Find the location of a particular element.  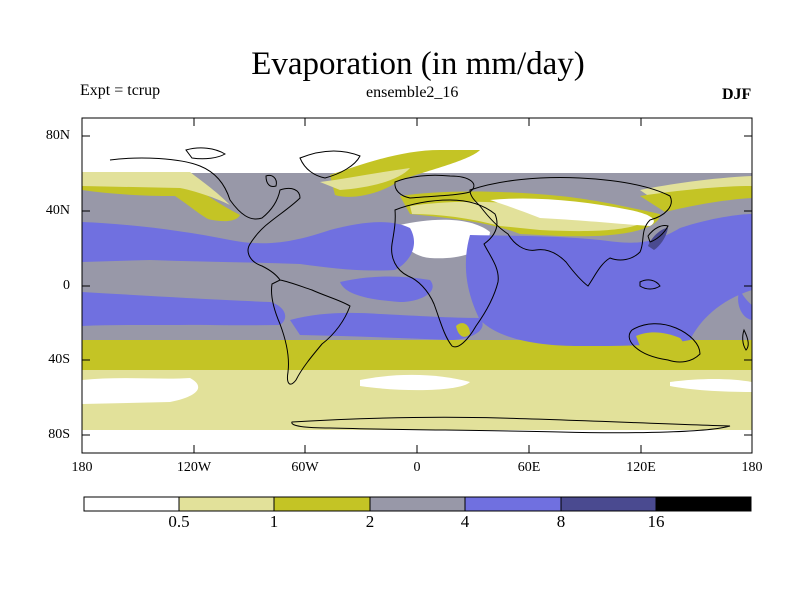

lat-tick-80s: 80S is located at coordinates (59, 434).